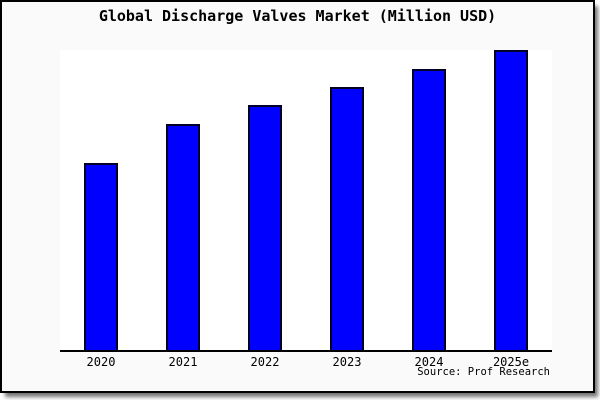 This screenshot has width=600, height=400. I want to click on bar-2023, so click(347, 218).